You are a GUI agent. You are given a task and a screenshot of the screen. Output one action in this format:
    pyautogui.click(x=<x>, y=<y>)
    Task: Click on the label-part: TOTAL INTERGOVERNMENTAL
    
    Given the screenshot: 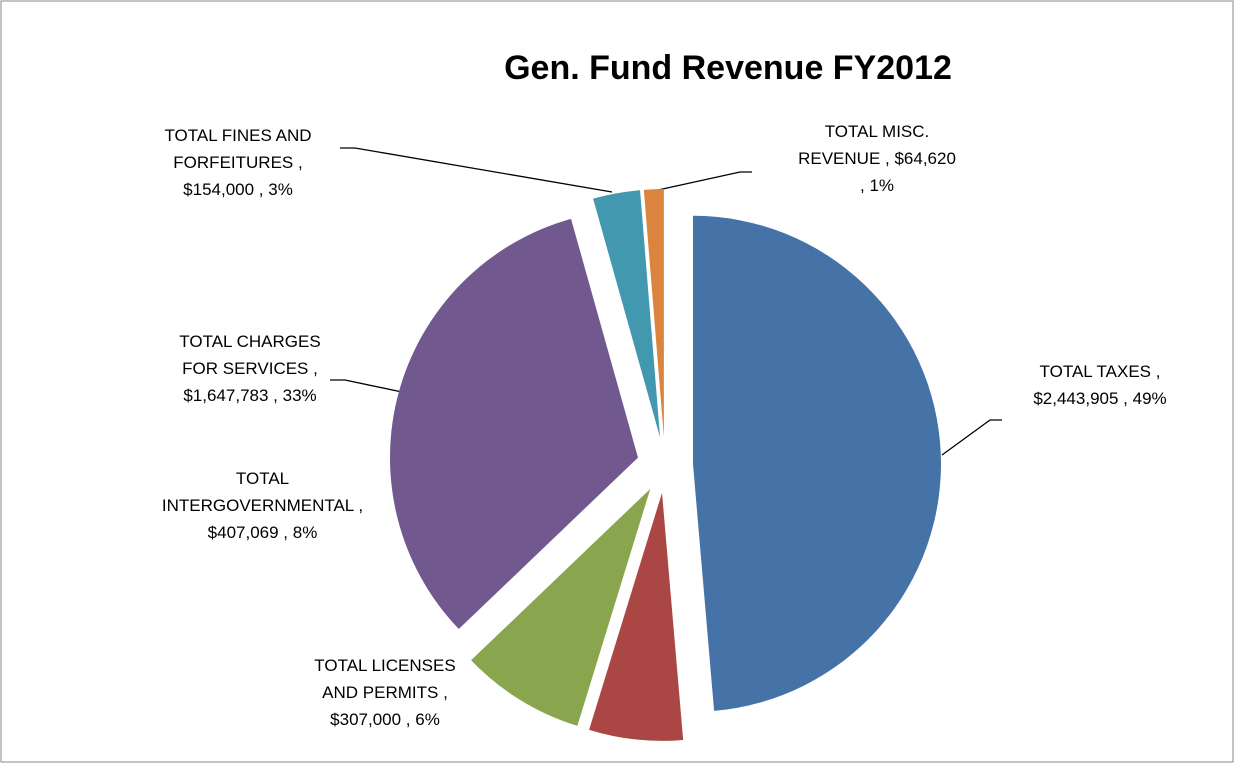 What is the action you would take?
    pyautogui.click(x=257, y=492)
    